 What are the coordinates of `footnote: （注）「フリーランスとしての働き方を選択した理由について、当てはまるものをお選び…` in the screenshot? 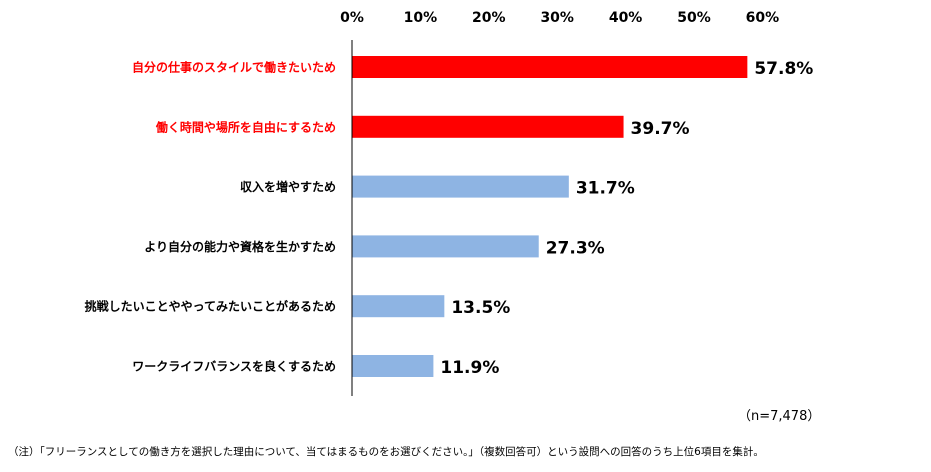 It's located at (386, 452).